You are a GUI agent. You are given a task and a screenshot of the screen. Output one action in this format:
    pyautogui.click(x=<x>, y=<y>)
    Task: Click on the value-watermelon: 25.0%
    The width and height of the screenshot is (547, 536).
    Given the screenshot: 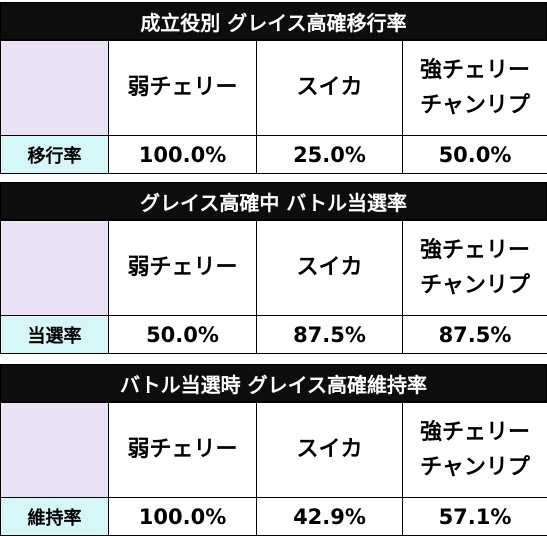 What is the action you would take?
    pyautogui.click(x=330, y=155)
    